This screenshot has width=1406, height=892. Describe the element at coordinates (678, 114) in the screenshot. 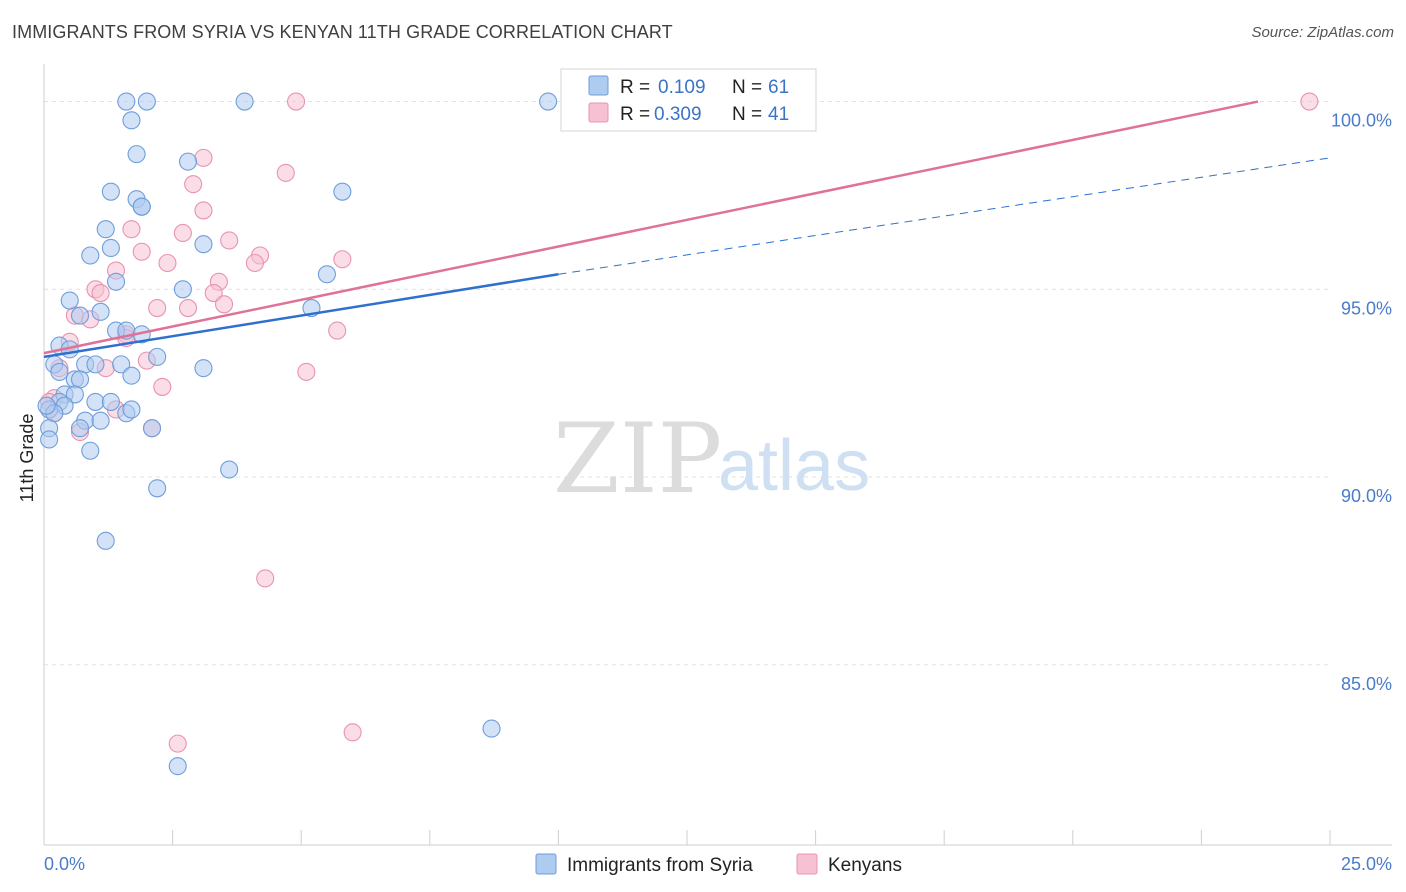

I see `legend-r-value-kenya: 0.309` at that location.